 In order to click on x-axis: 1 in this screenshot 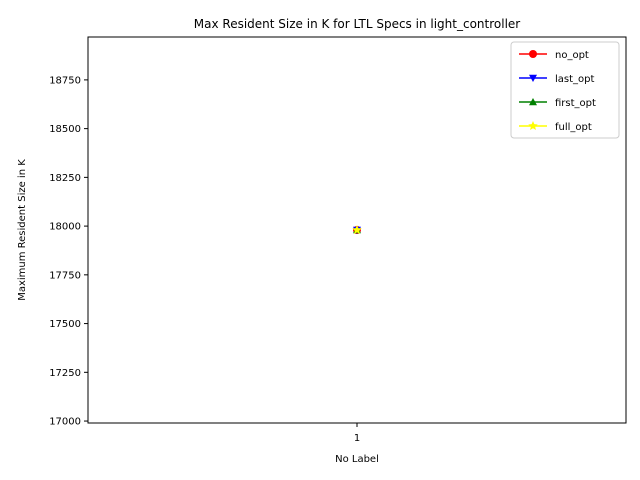, I will do `click(357, 433)`.